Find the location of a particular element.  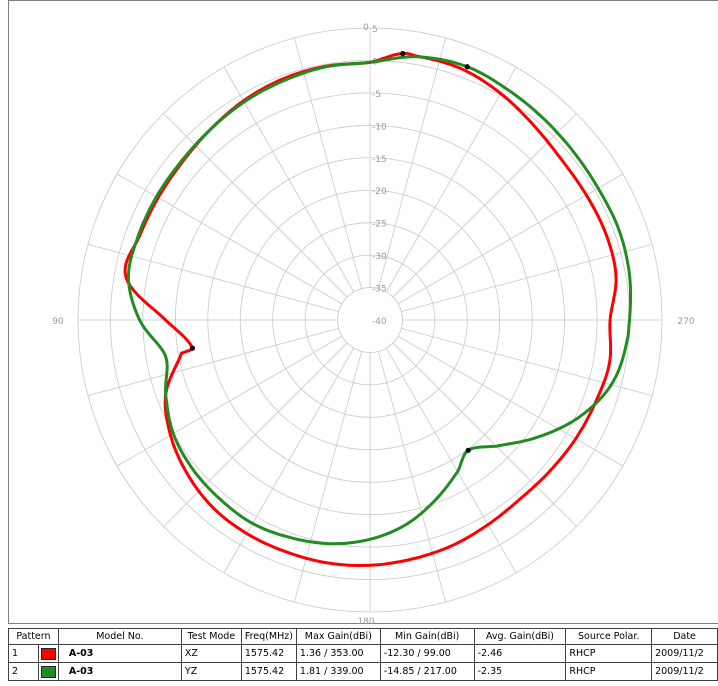

ring-label: -20 is located at coordinates (379, 192).